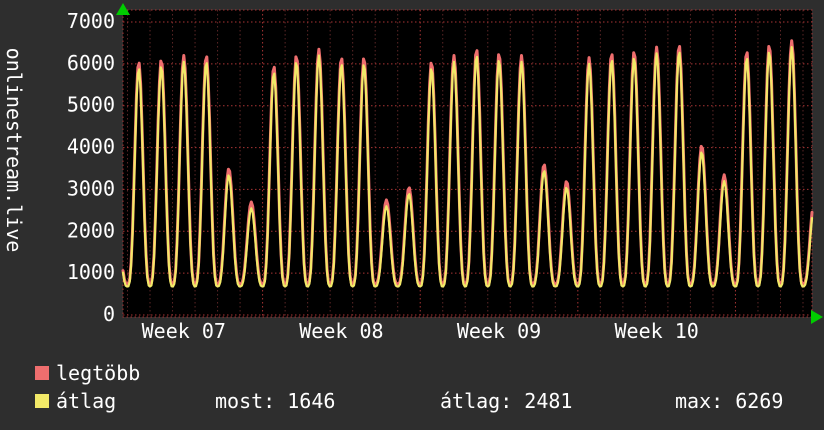 This screenshot has width=824, height=430. Describe the element at coordinates (91, 272) in the screenshot. I see `svg-text: 1000` at that location.